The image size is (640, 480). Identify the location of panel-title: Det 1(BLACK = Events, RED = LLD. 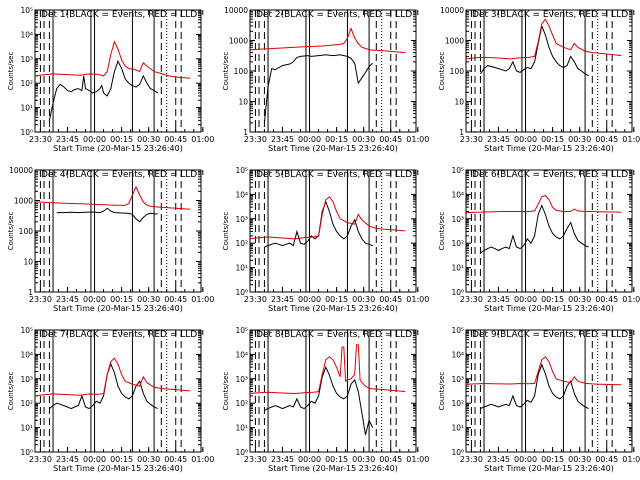
(119, 15).